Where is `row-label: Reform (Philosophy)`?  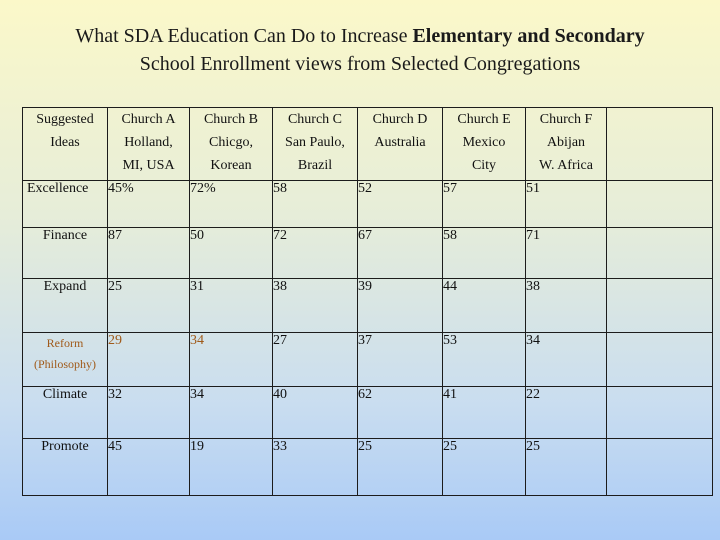
row-label: Reform (Philosophy) is located at coordinates (65, 359).